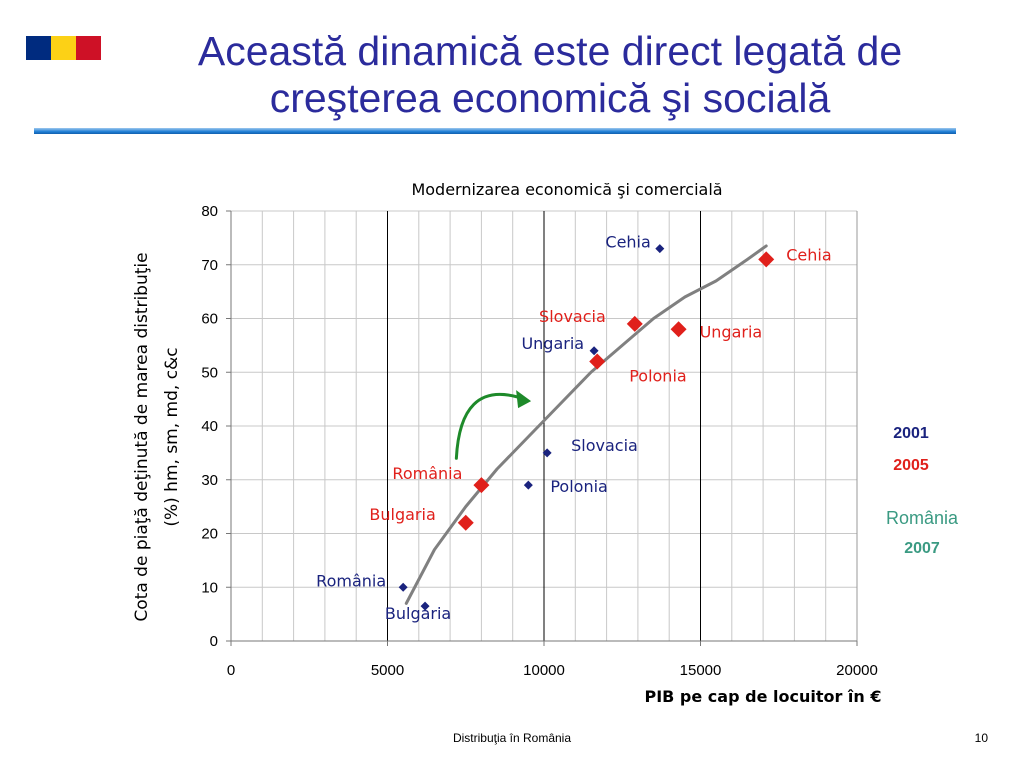  Describe the element at coordinates (209, 480) in the screenshot. I see `y-tick-label: 30` at that location.